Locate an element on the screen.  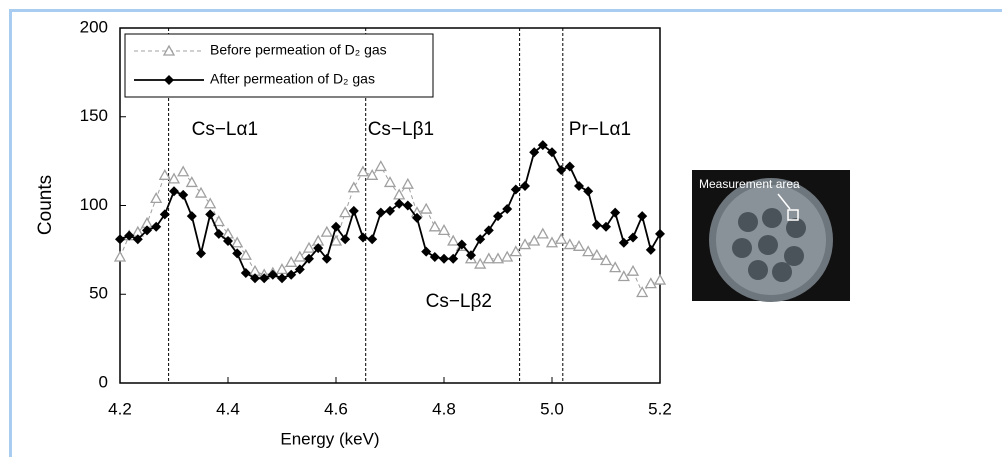
y-tick-label: 0 is located at coordinates (103, 381).